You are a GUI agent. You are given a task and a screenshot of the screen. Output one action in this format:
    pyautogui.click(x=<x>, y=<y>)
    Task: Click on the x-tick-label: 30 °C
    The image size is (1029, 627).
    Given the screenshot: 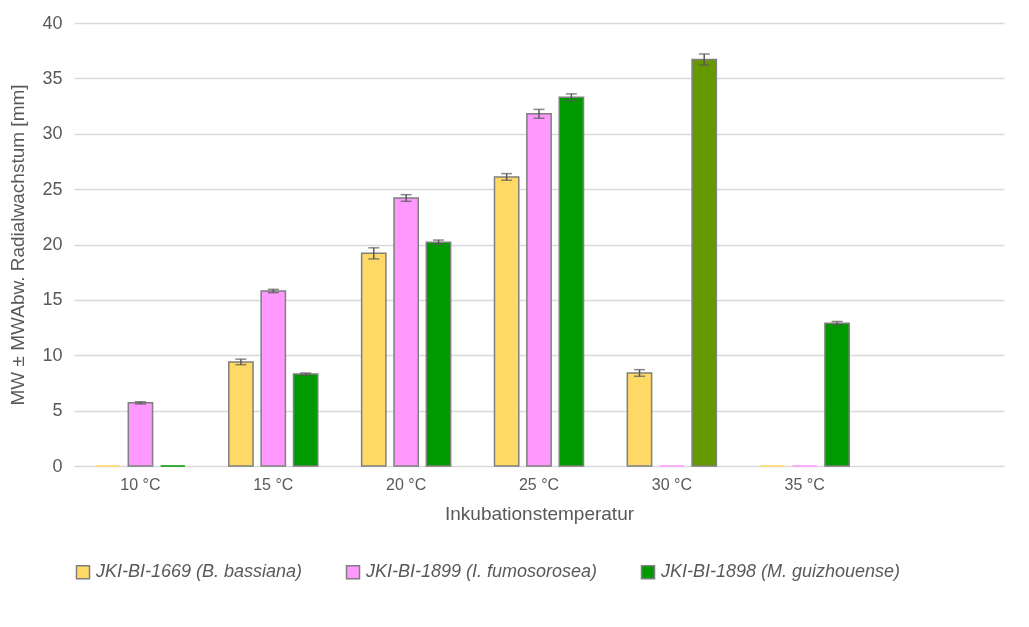 What is the action you would take?
    pyautogui.click(x=671, y=484)
    